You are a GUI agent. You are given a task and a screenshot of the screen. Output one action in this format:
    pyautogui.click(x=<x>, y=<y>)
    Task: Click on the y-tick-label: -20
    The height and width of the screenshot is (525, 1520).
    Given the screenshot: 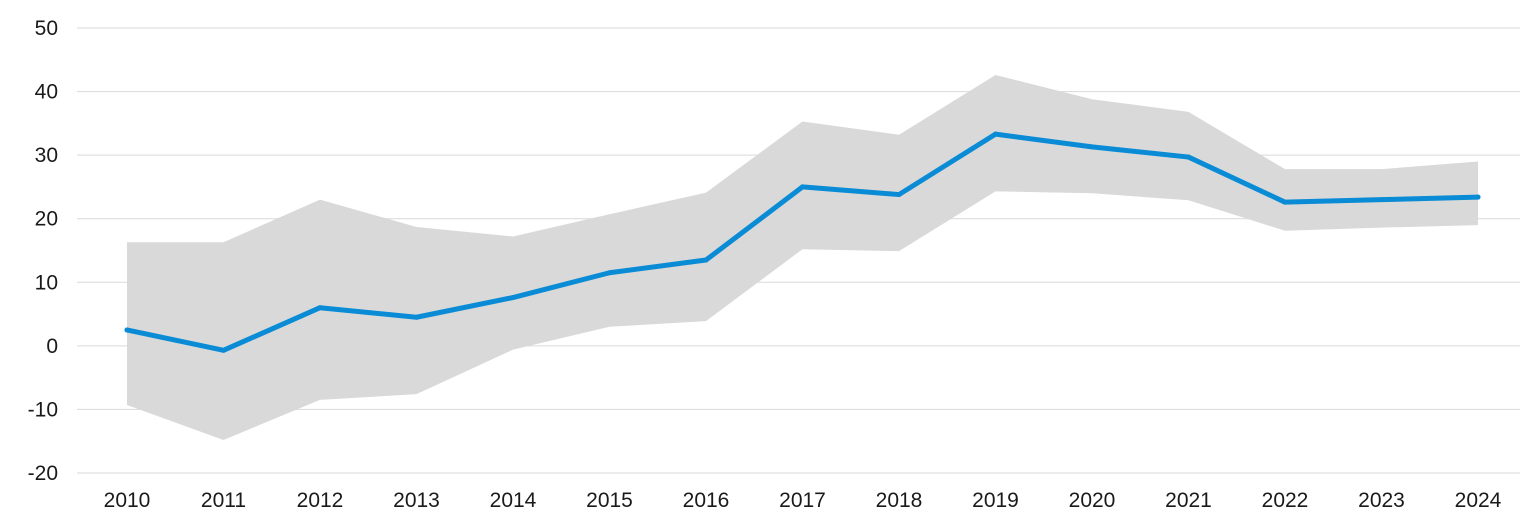 What is the action you would take?
    pyautogui.click(x=43, y=473)
    